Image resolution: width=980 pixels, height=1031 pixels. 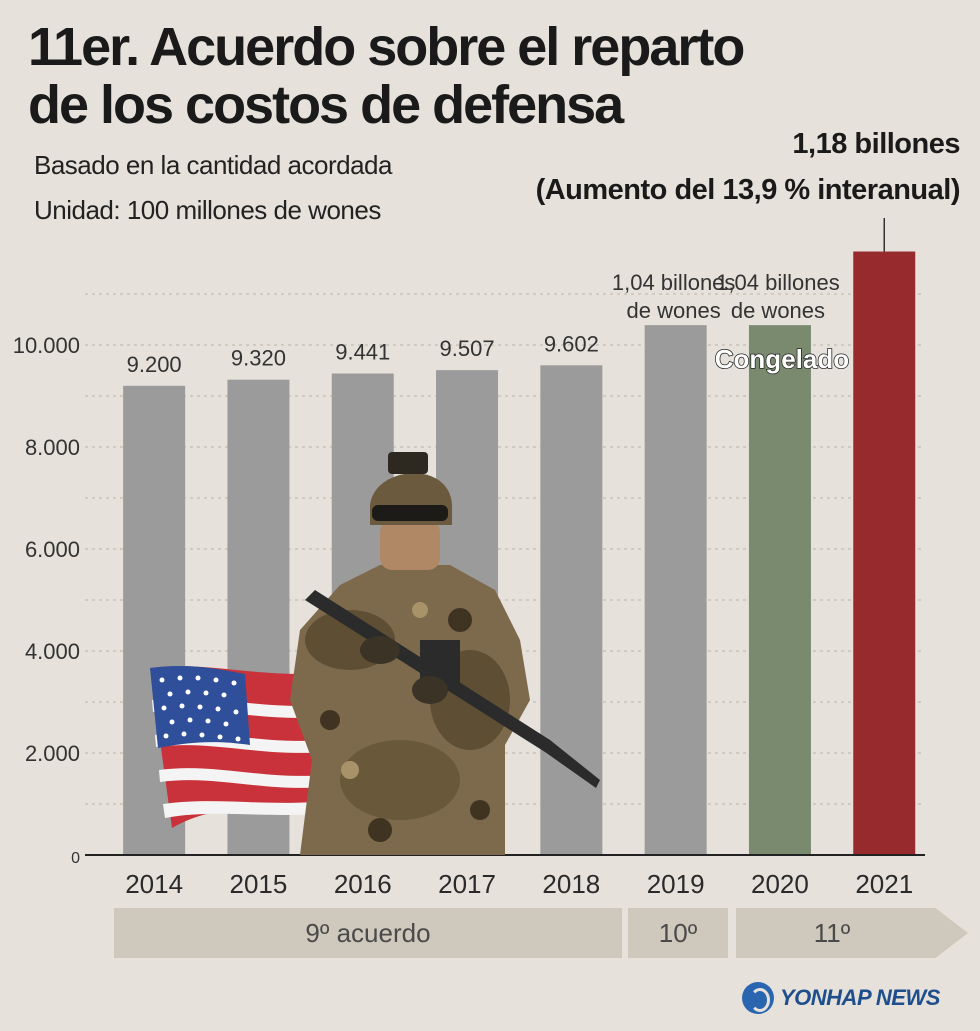 I want to click on x-tick-label: 2021, so click(x=884, y=884).